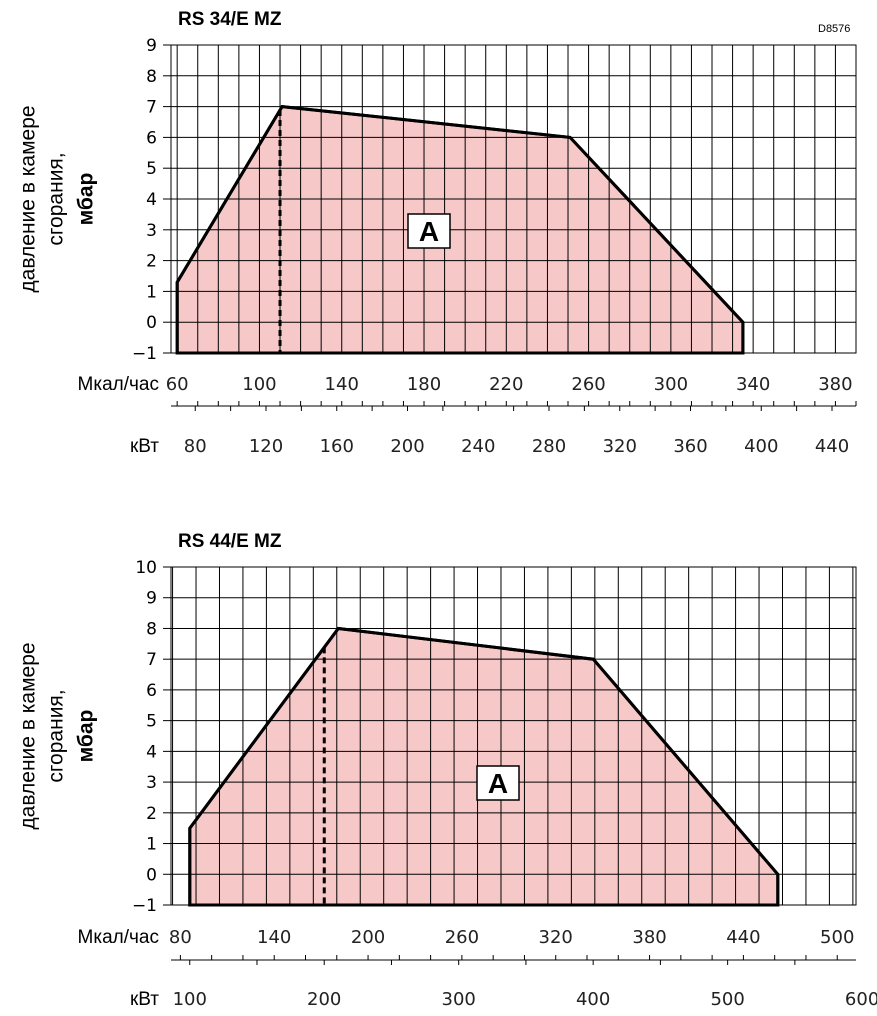 The height and width of the screenshot is (1016, 877). What do you see at coordinates (368, 937) in the screenshot?
I see `x-tick-label-mcal: 200` at bounding box center [368, 937].